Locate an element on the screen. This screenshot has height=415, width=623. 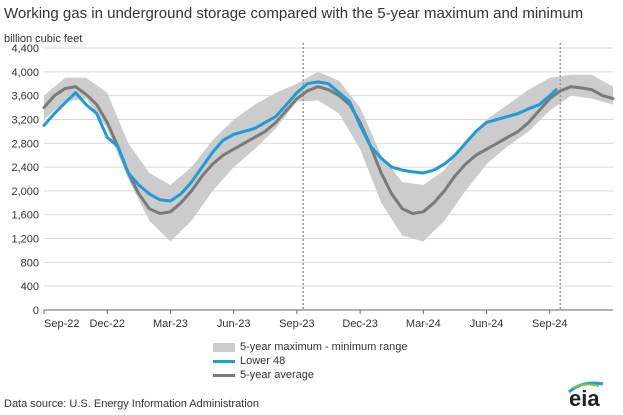
eia-logo: eia is located at coordinates (586, 395).